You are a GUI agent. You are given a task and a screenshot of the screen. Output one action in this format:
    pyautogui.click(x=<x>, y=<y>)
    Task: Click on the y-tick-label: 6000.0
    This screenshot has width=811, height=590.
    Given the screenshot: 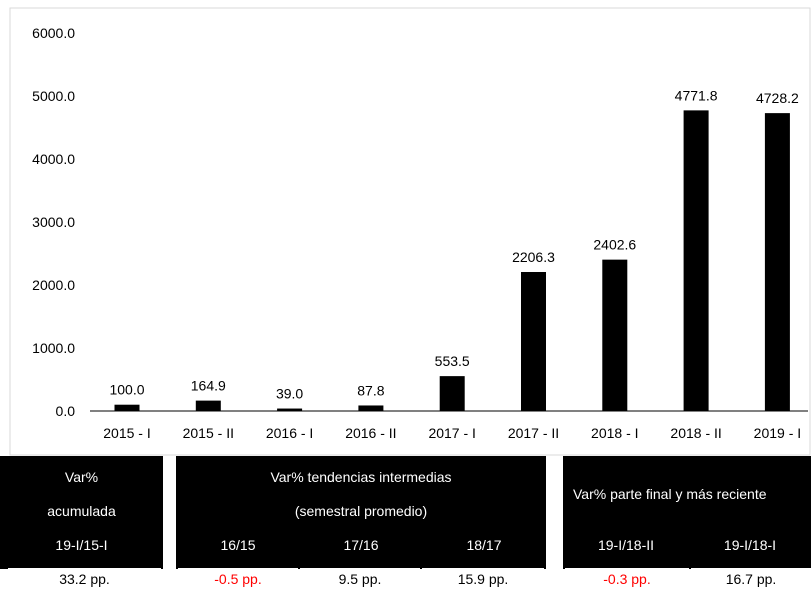 What is the action you would take?
    pyautogui.click(x=53, y=33)
    